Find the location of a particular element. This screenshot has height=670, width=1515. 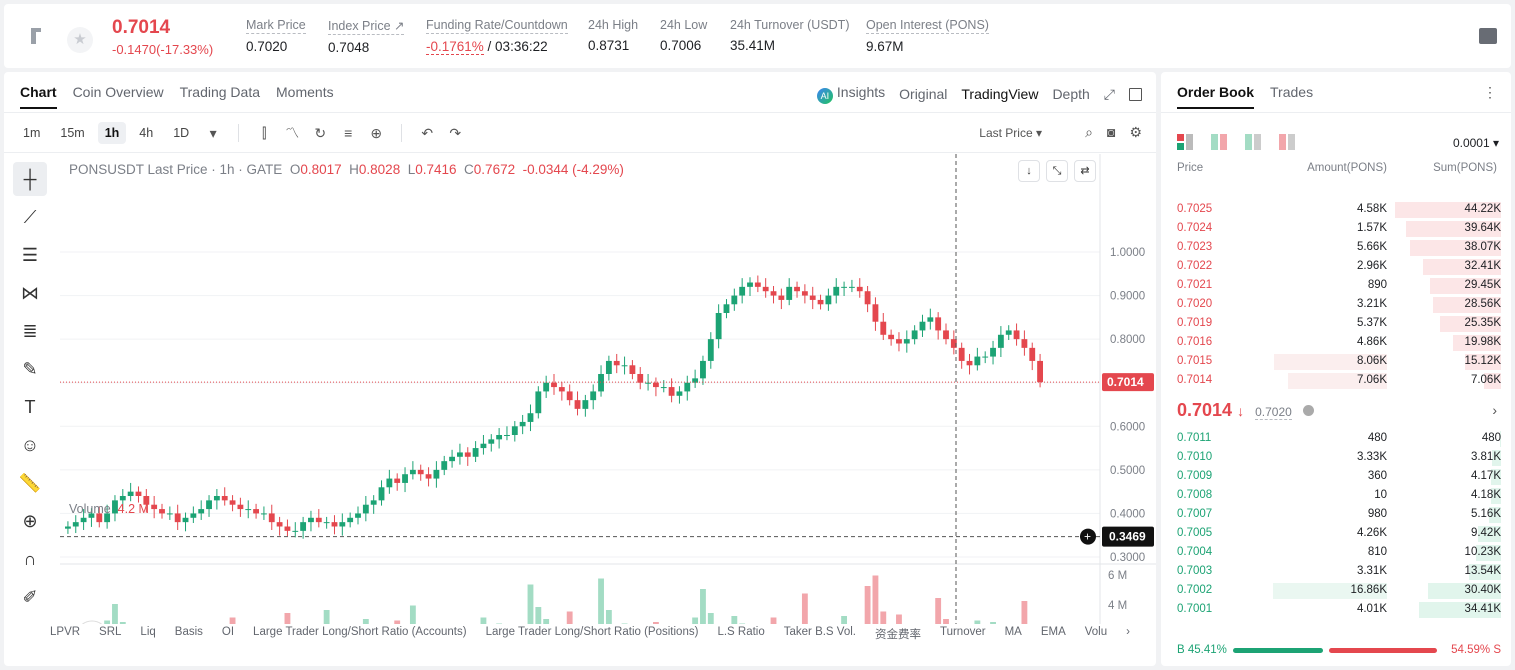

bid-row: 0.7002 16.86K 30.40K is located at coordinates (1336, 590).